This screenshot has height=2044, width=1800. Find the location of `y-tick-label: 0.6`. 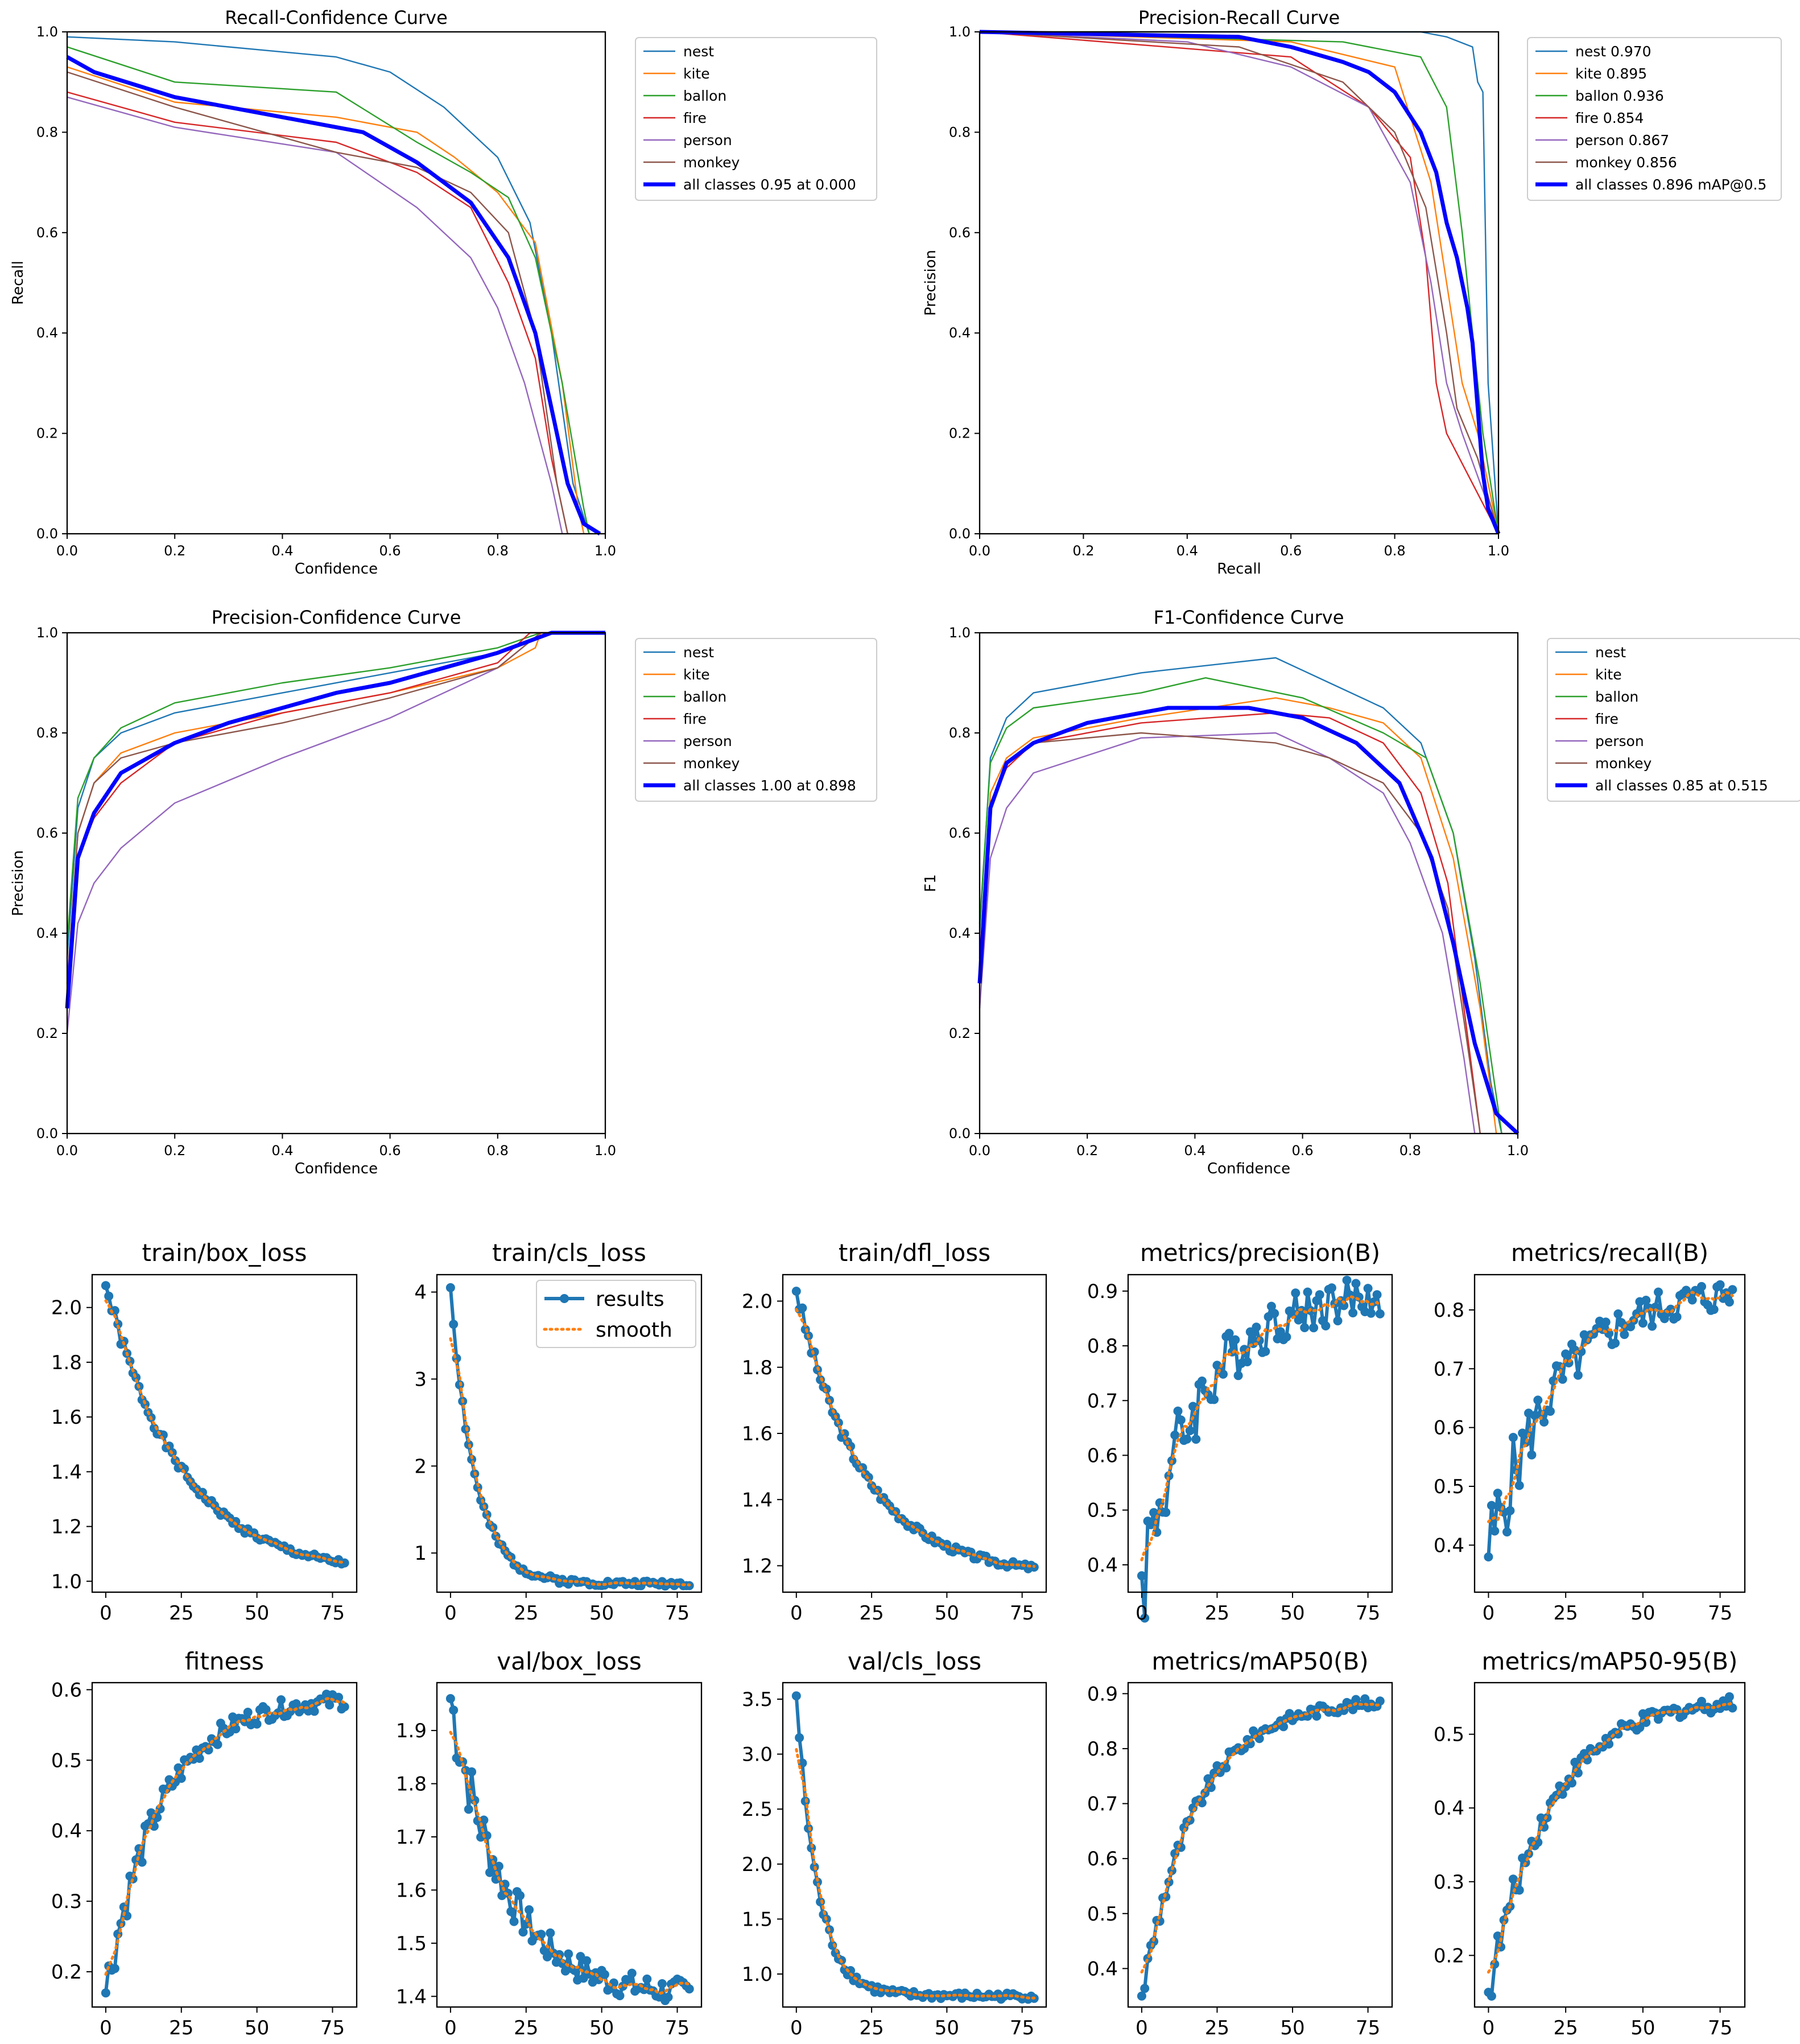

y-tick-label: 0.6 is located at coordinates (1102, 1859).